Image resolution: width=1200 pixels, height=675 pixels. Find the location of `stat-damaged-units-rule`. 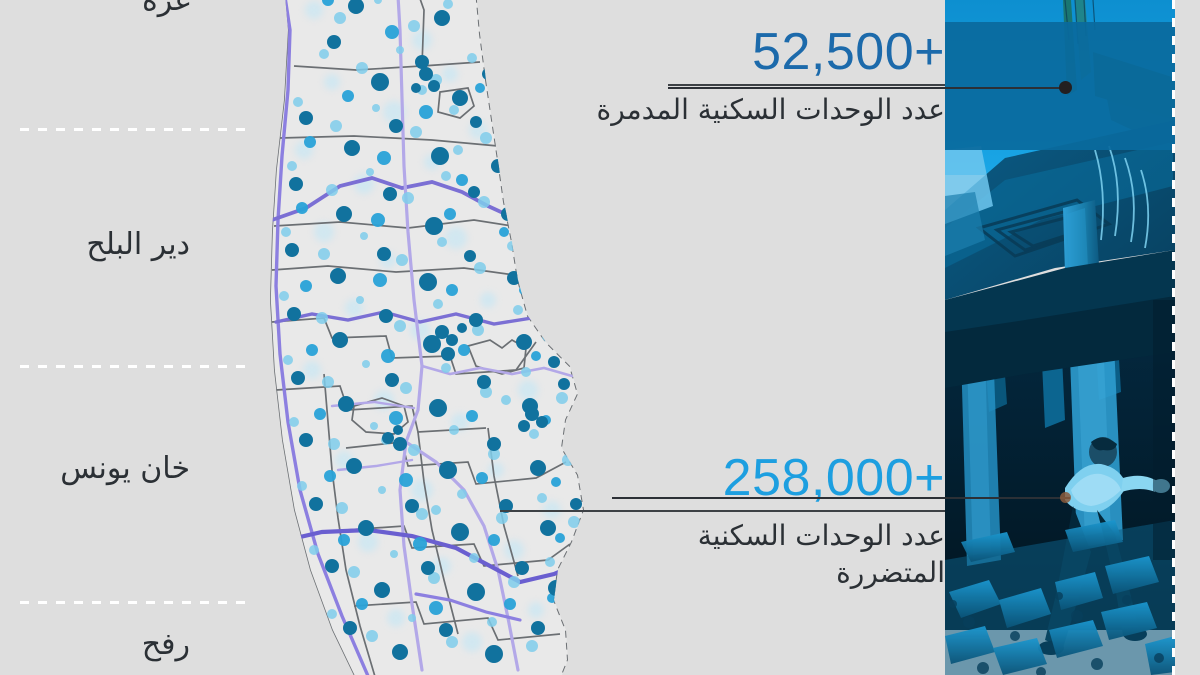

stat-damaged-units-rule is located at coordinates (722, 511).